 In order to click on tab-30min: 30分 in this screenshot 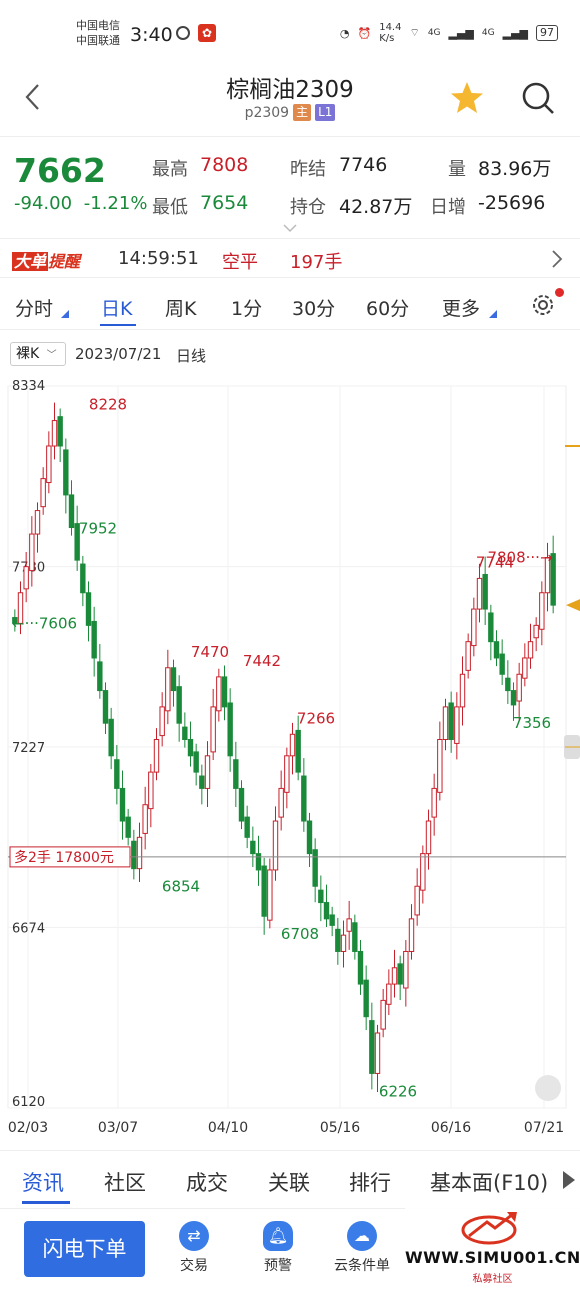, I will do `click(314, 309)`.